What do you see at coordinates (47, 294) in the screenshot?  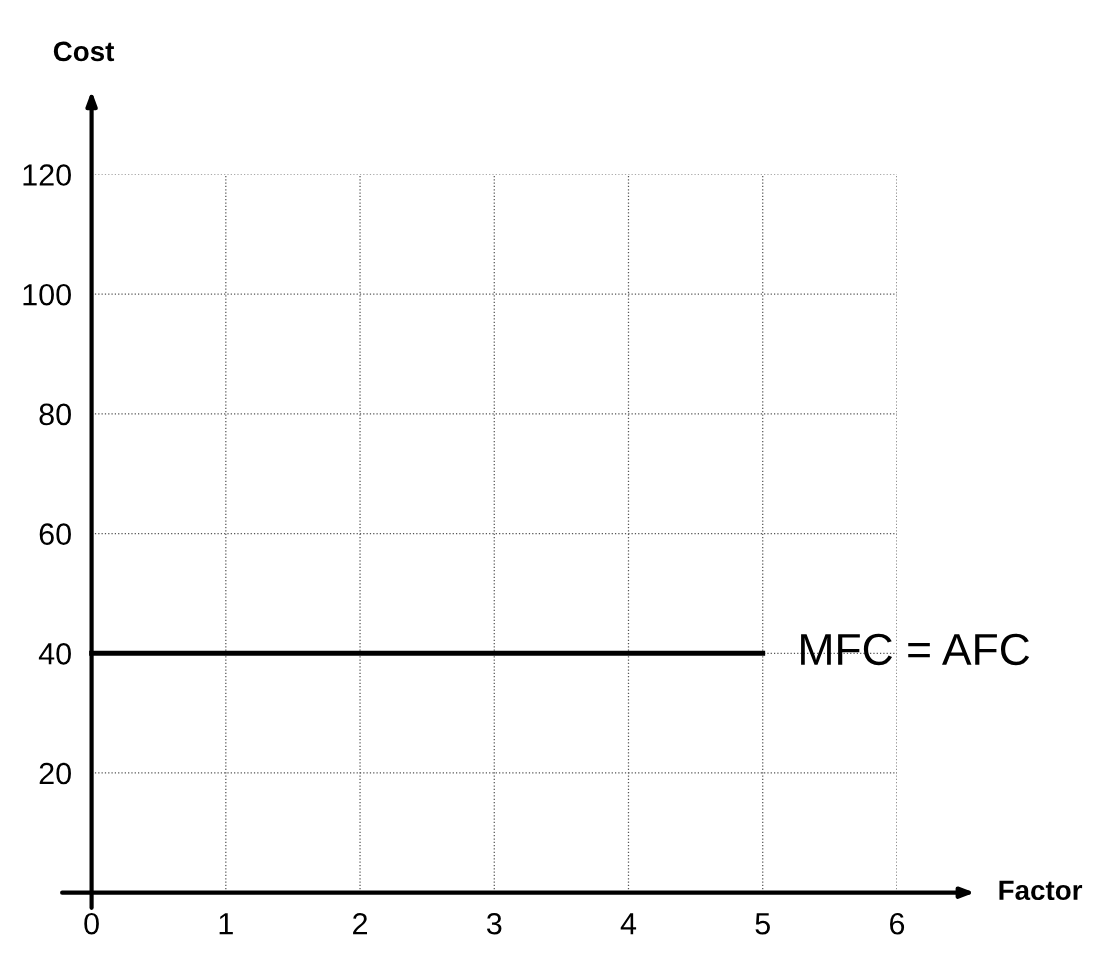 I see `y-tick-label: 100` at bounding box center [47, 294].